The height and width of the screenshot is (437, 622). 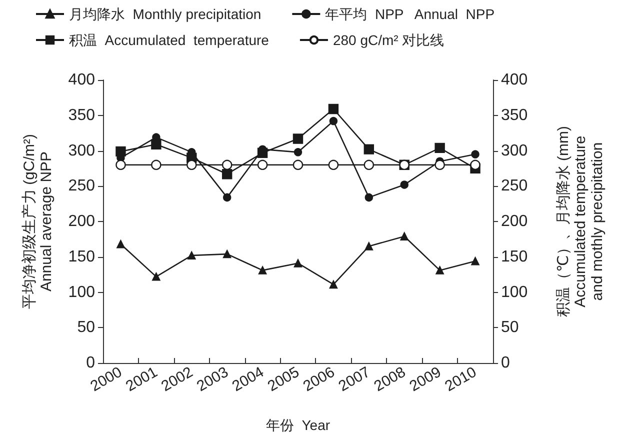 I want to click on y2-tick-label: 0, so click(x=505, y=363).